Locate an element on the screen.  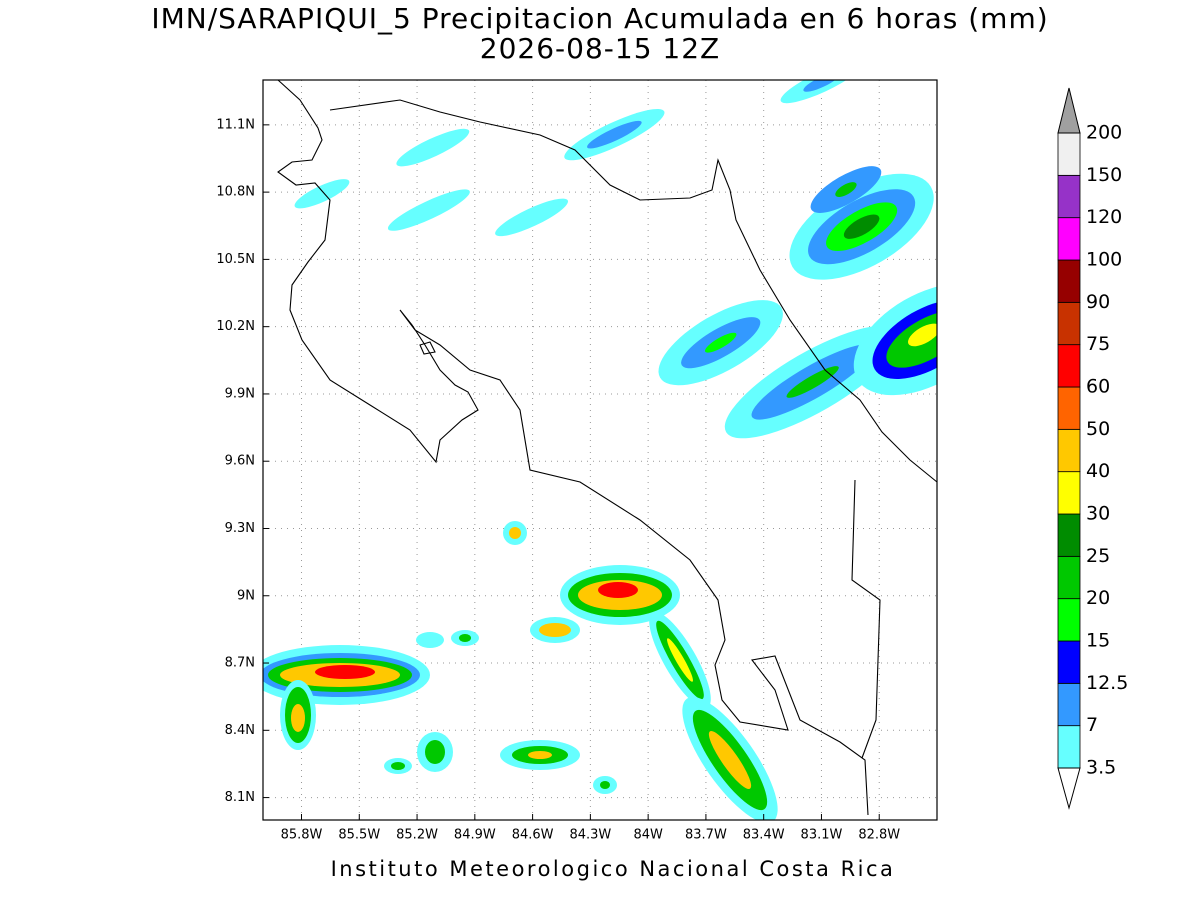
y-tick-label: 9.3N is located at coordinates (240, 528).